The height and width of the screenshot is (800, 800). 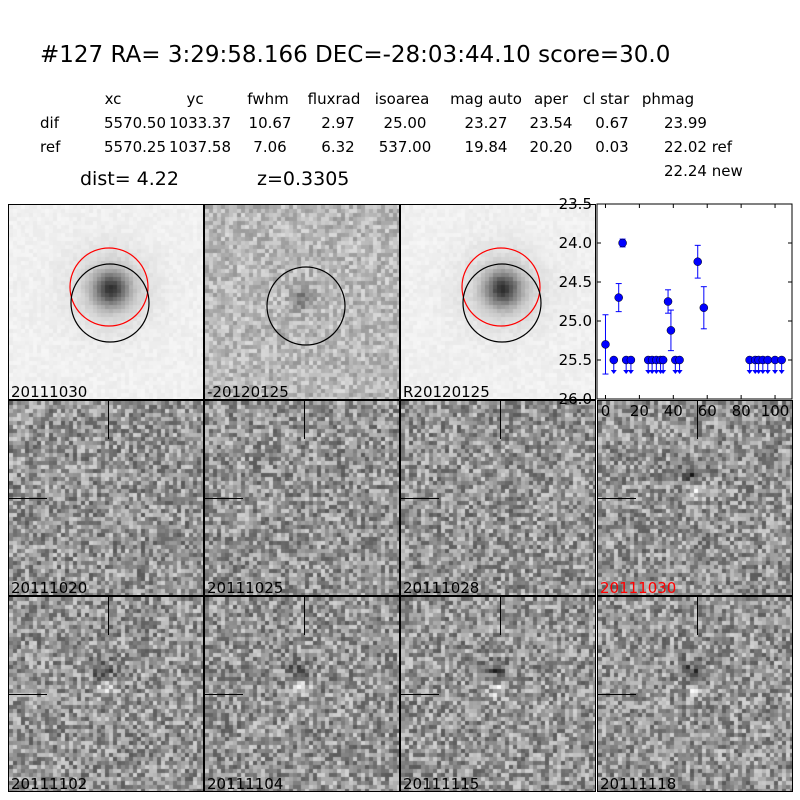 I want to click on y-tick-label: 23.5, so click(x=575, y=204).